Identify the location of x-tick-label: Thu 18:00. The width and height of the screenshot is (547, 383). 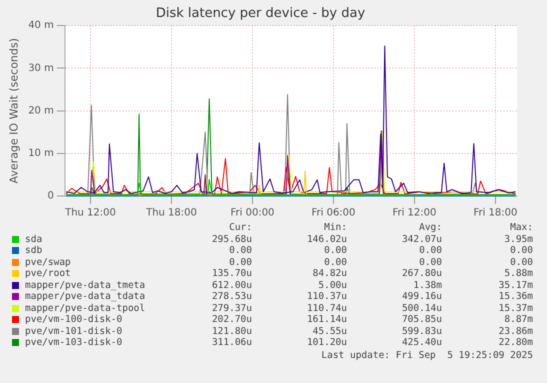
(171, 213).